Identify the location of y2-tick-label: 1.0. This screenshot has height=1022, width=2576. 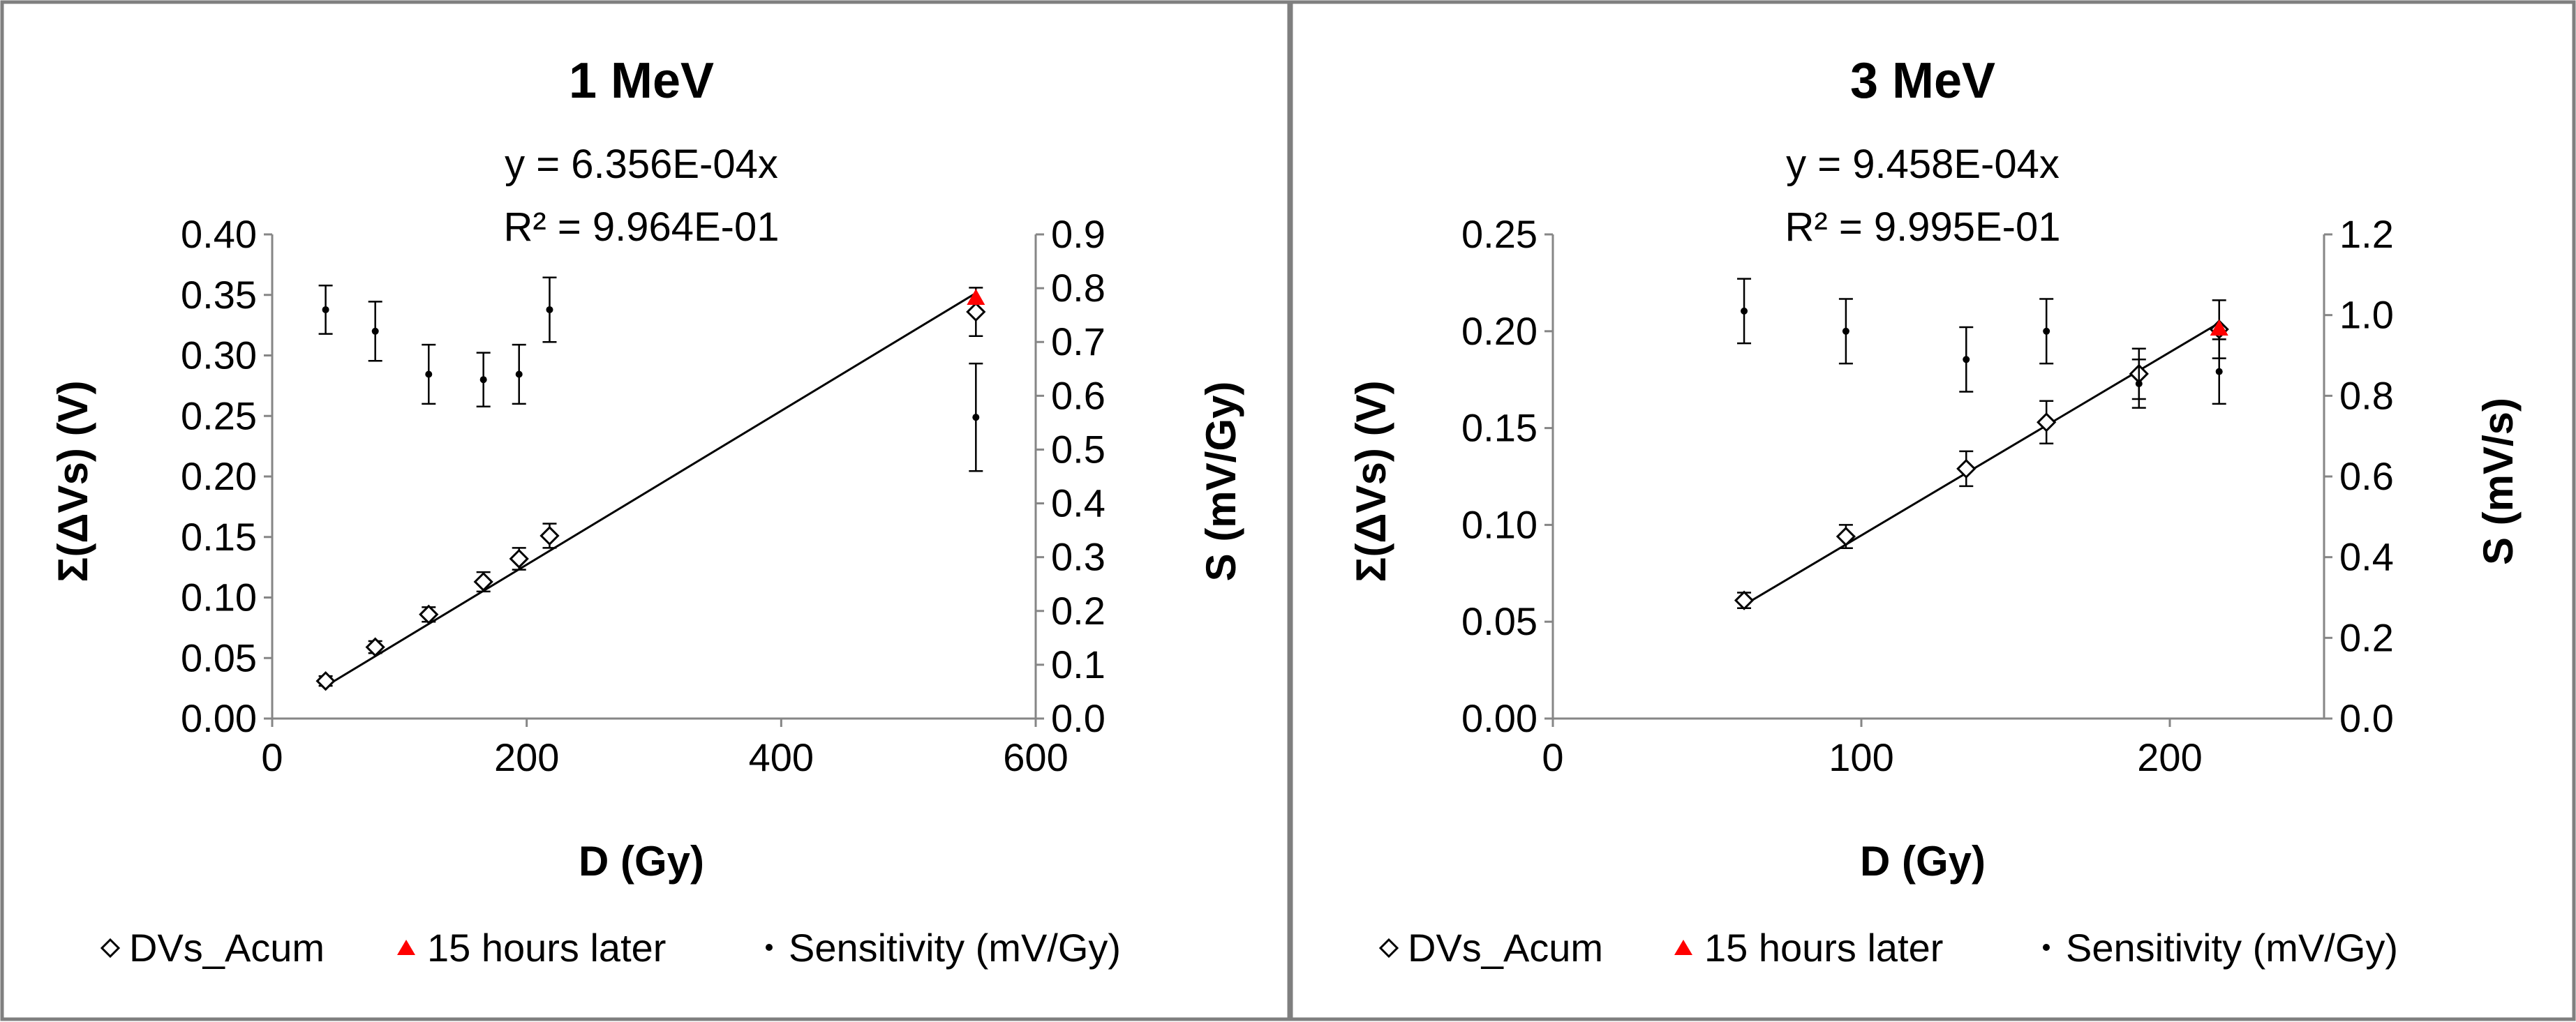
(2366, 315).